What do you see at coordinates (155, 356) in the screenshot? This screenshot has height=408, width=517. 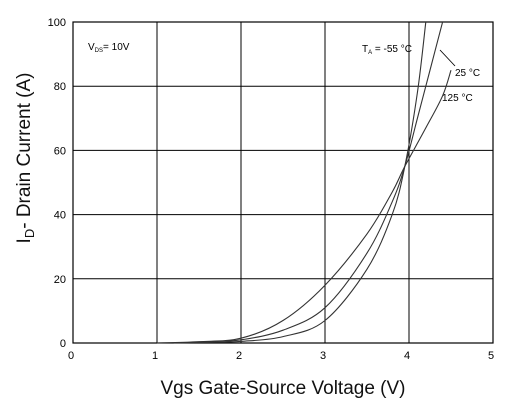 I see `x-tick-label: 1` at bounding box center [155, 356].